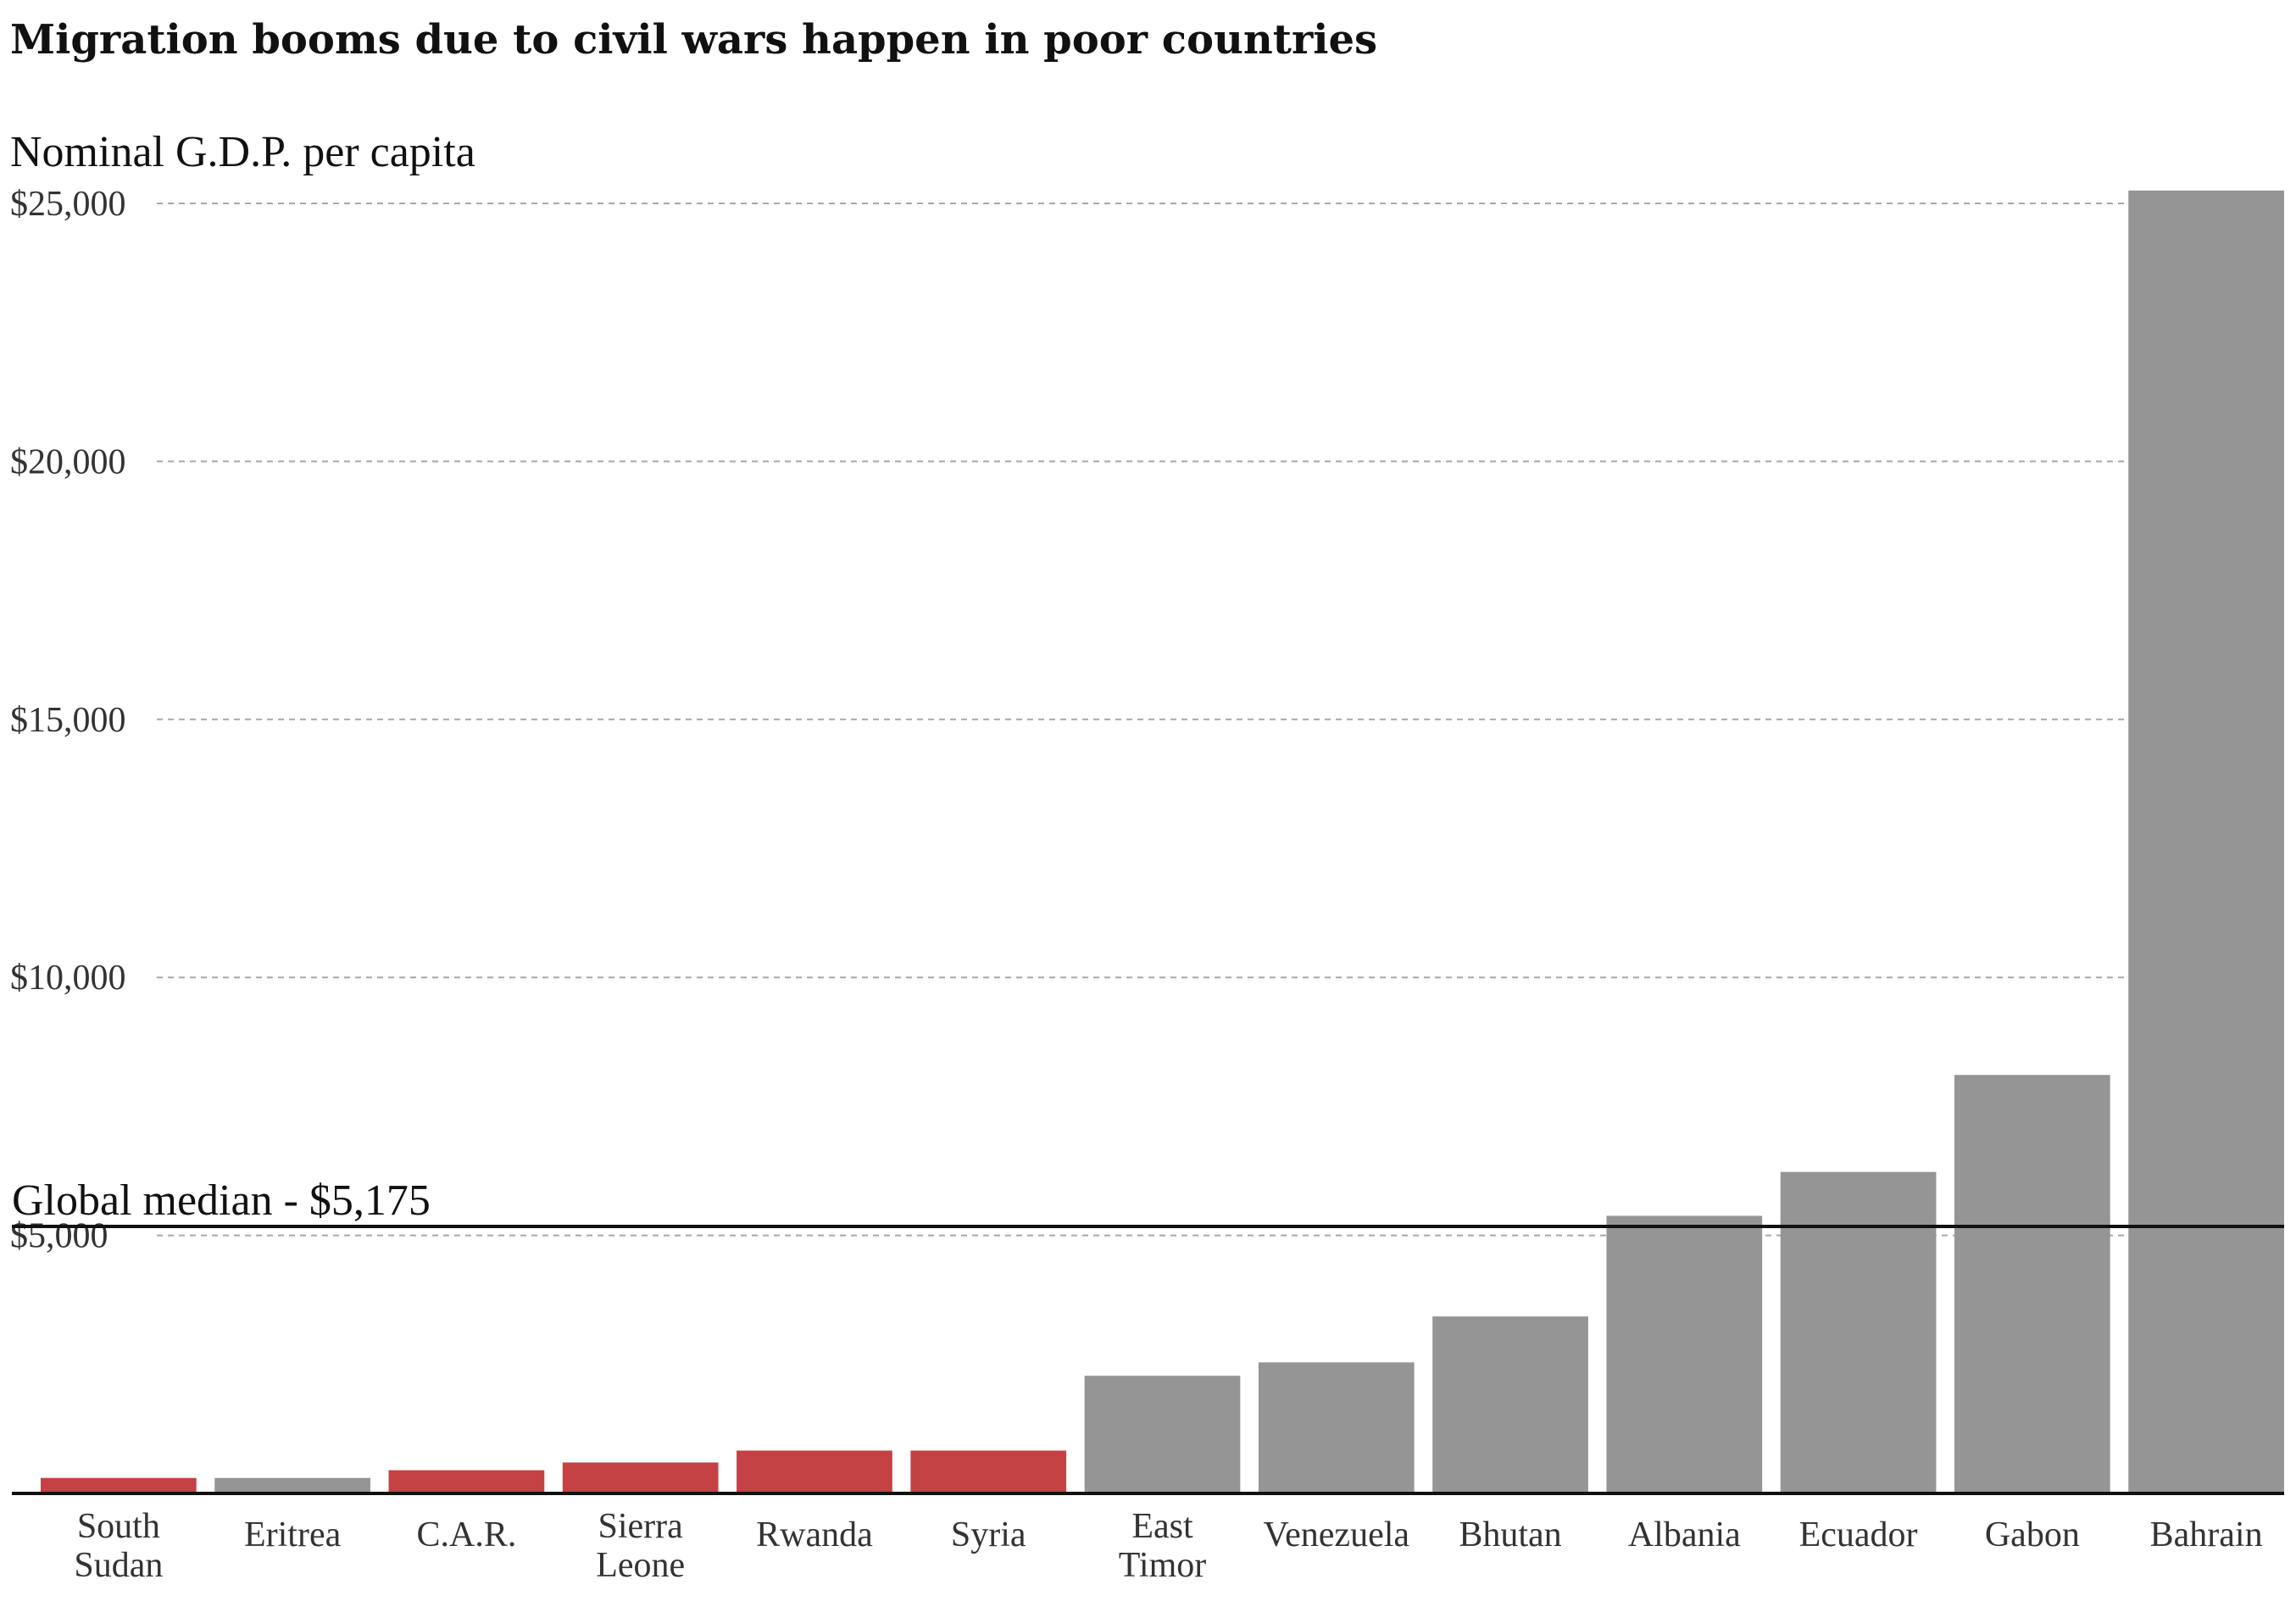 Image resolution: width=2296 pixels, height=1607 pixels. What do you see at coordinates (68, 462) in the screenshot?
I see `y-tick-label: $20,000` at bounding box center [68, 462].